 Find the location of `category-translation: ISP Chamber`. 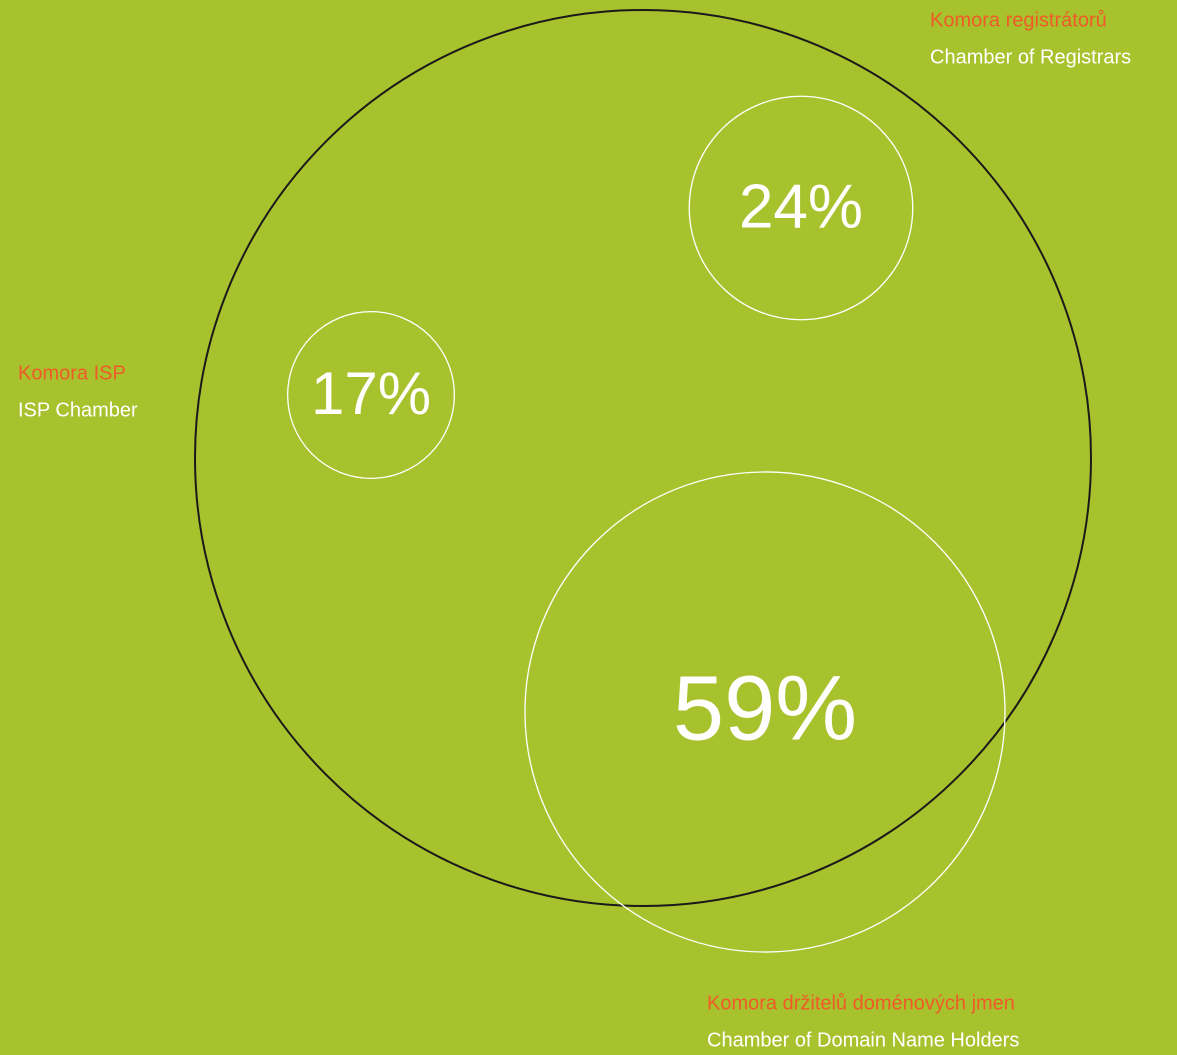

category-translation: ISP Chamber is located at coordinates (78, 410).